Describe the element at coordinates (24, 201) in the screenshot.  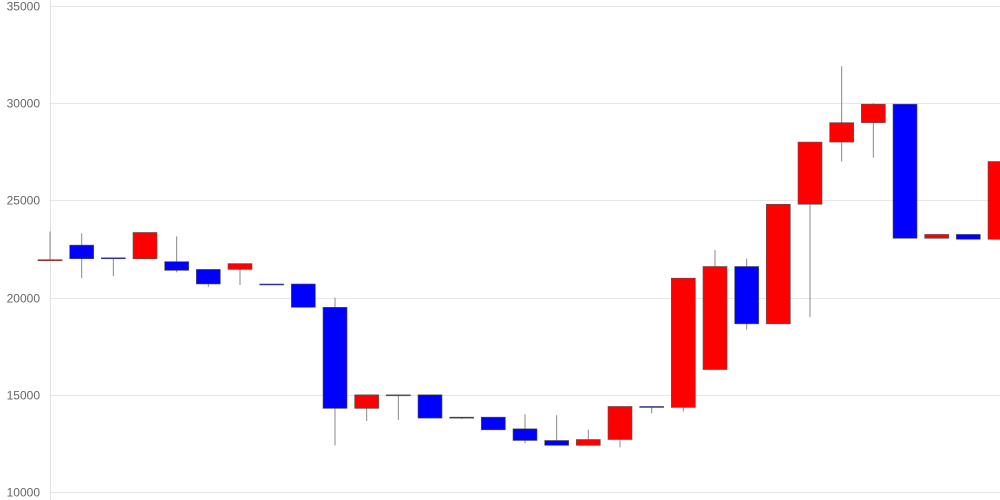
I see `y-tick-label: 25000` at that location.